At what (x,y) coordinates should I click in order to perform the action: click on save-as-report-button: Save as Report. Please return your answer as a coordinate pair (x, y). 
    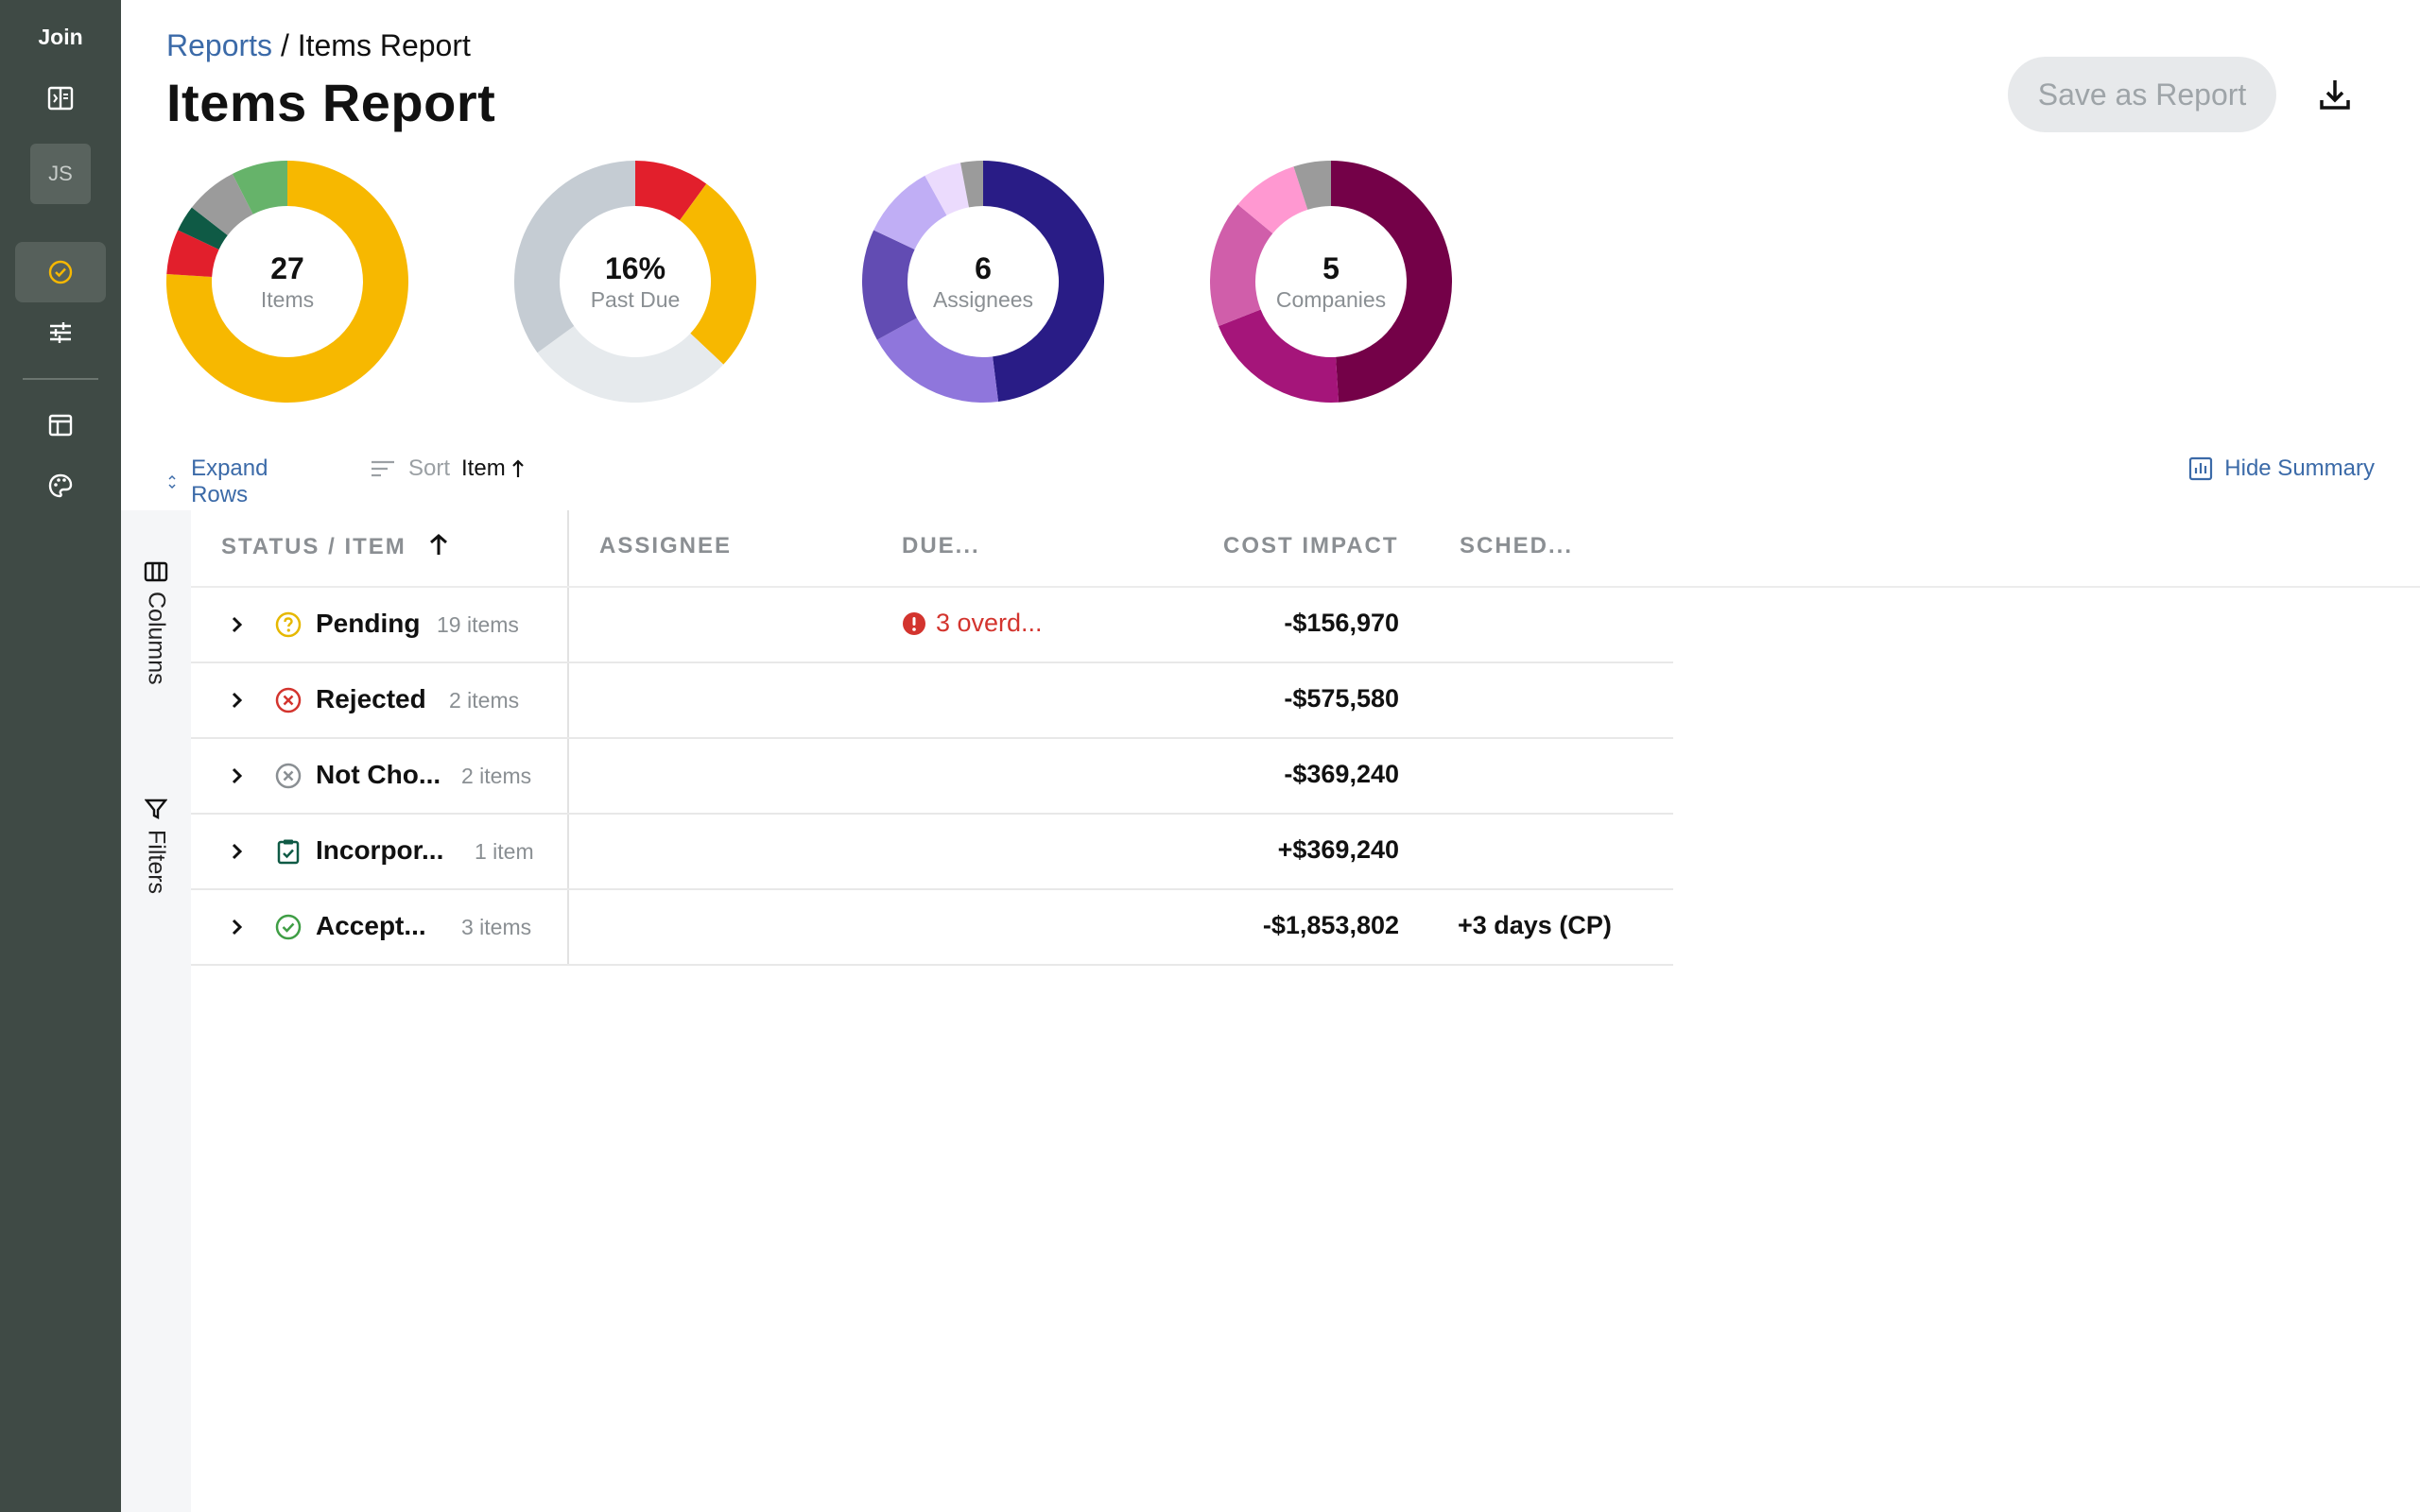
    Looking at the image, I should click on (2142, 94).